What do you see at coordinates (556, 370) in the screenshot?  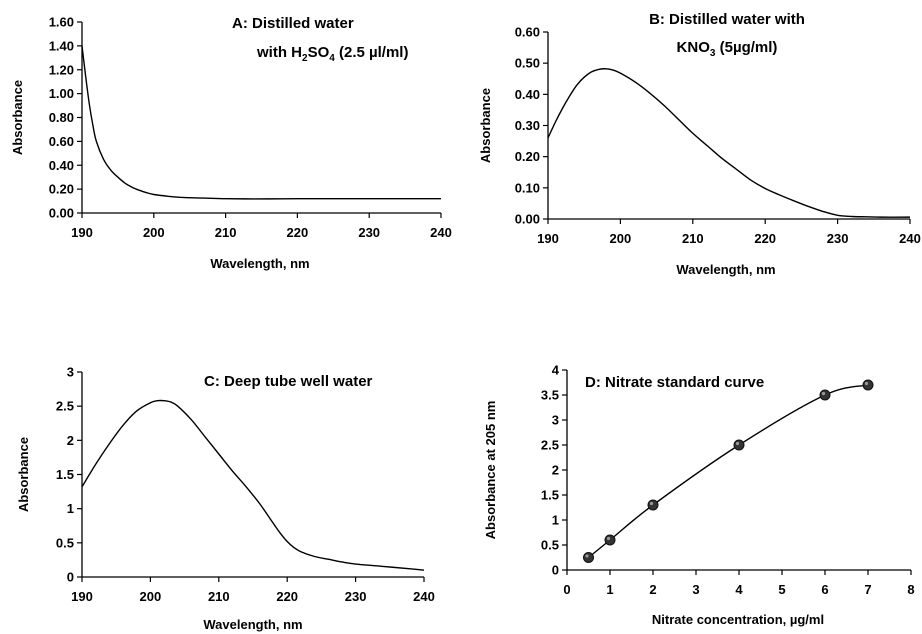 I see `y-tick-label: 4` at bounding box center [556, 370].